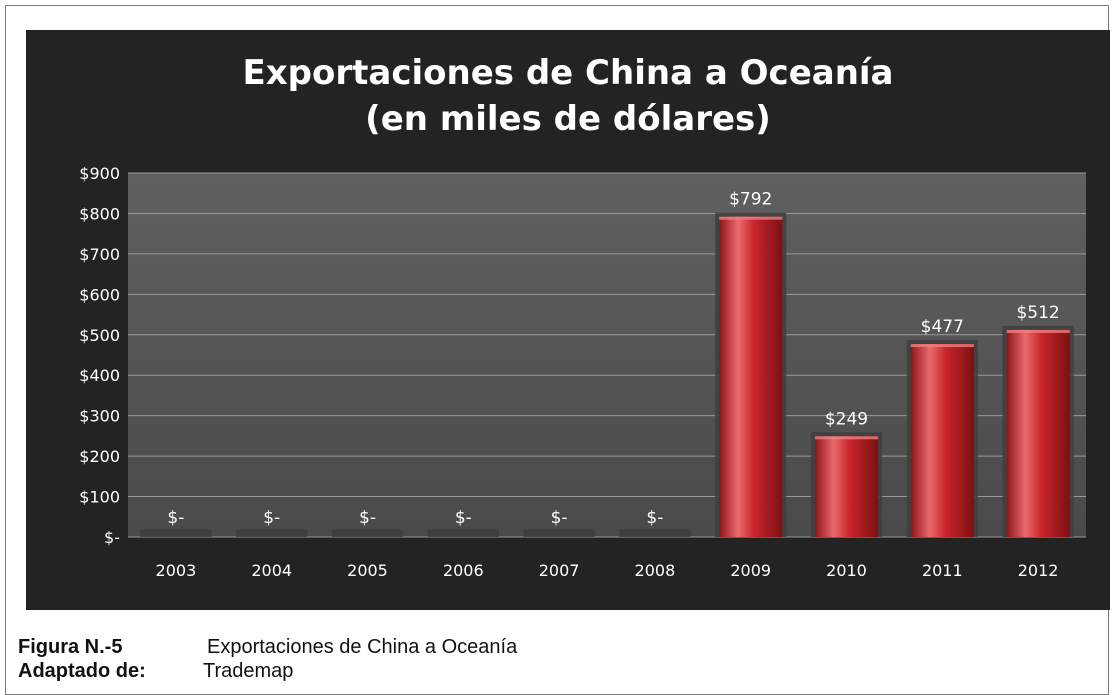 This screenshot has width=1113, height=695. Describe the element at coordinates (1037, 313) in the screenshot. I see `data-label: $512` at that location.